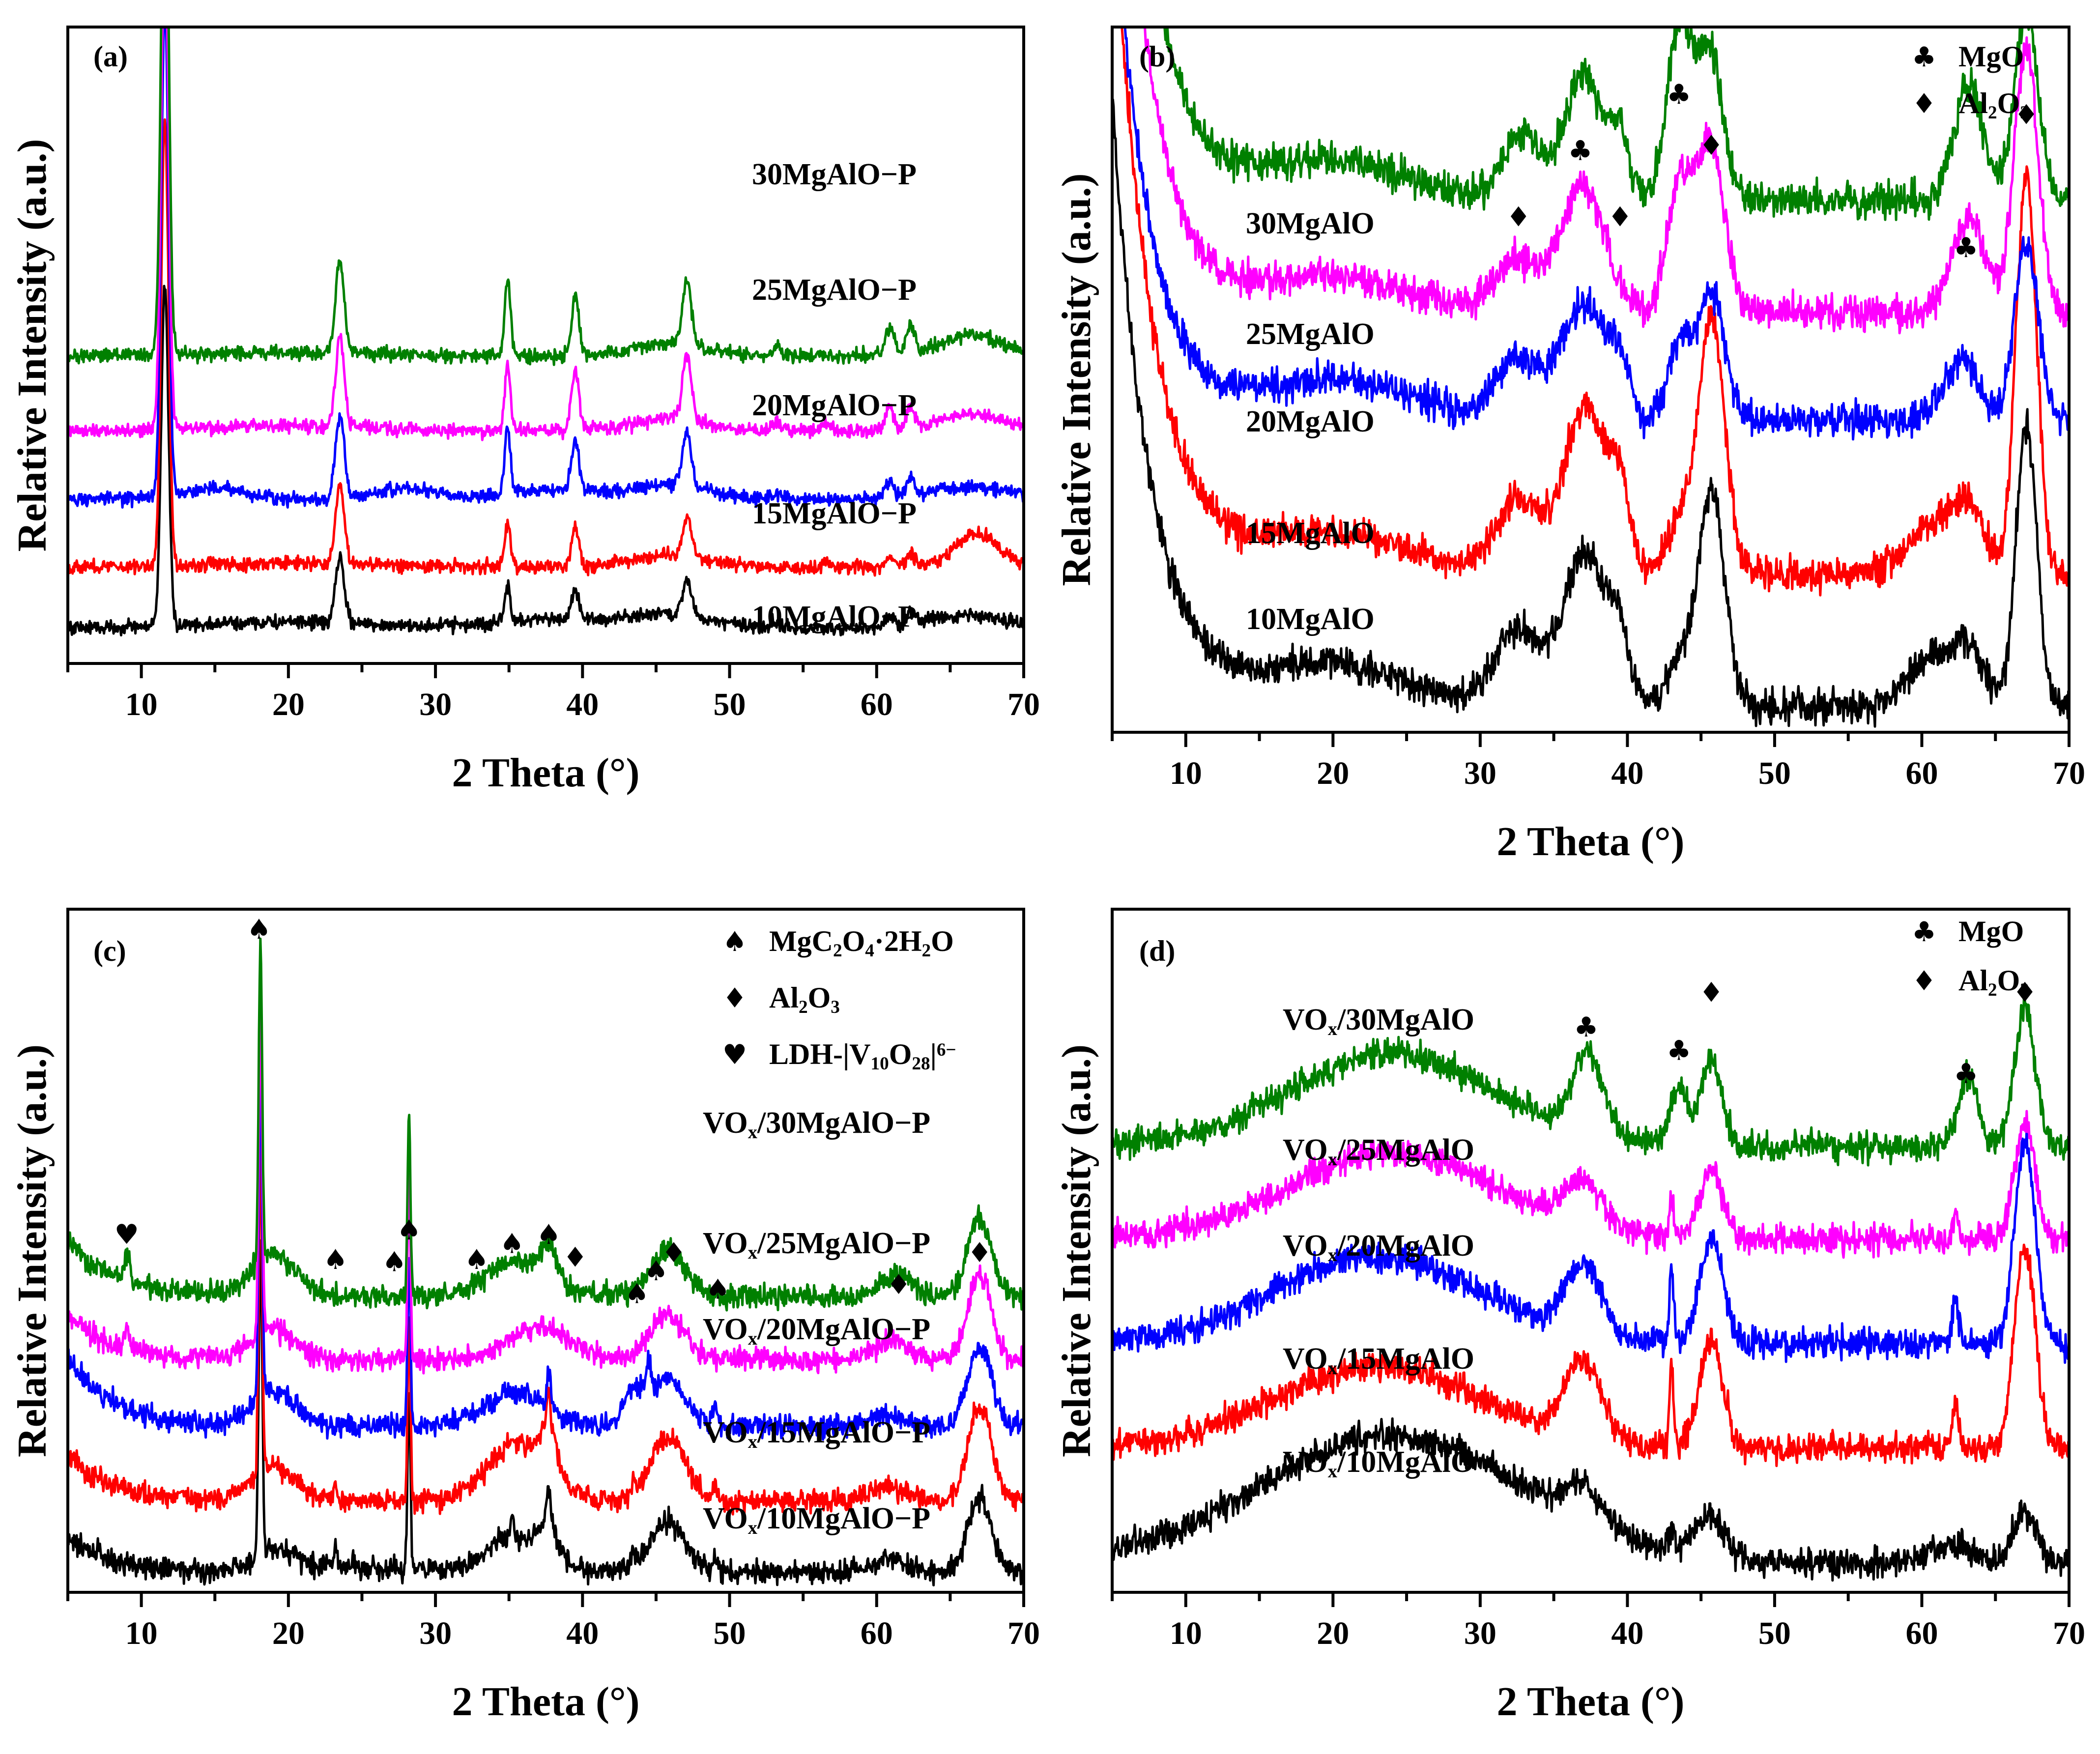 This screenshot has height=1754, width=2100. Describe the element at coordinates (1157, 951) in the screenshot. I see `panel-label: (d)` at that location.